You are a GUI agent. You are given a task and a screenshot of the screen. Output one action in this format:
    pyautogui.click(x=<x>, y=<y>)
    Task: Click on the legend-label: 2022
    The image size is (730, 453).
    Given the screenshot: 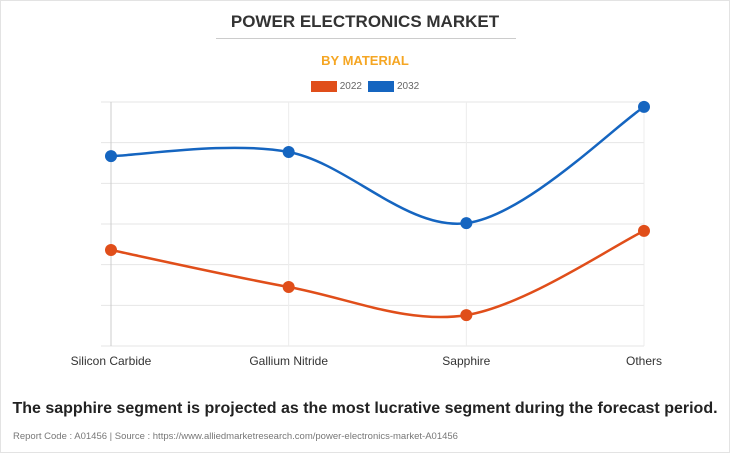 What is the action you would take?
    pyautogui.click(x=350, y=86)
    